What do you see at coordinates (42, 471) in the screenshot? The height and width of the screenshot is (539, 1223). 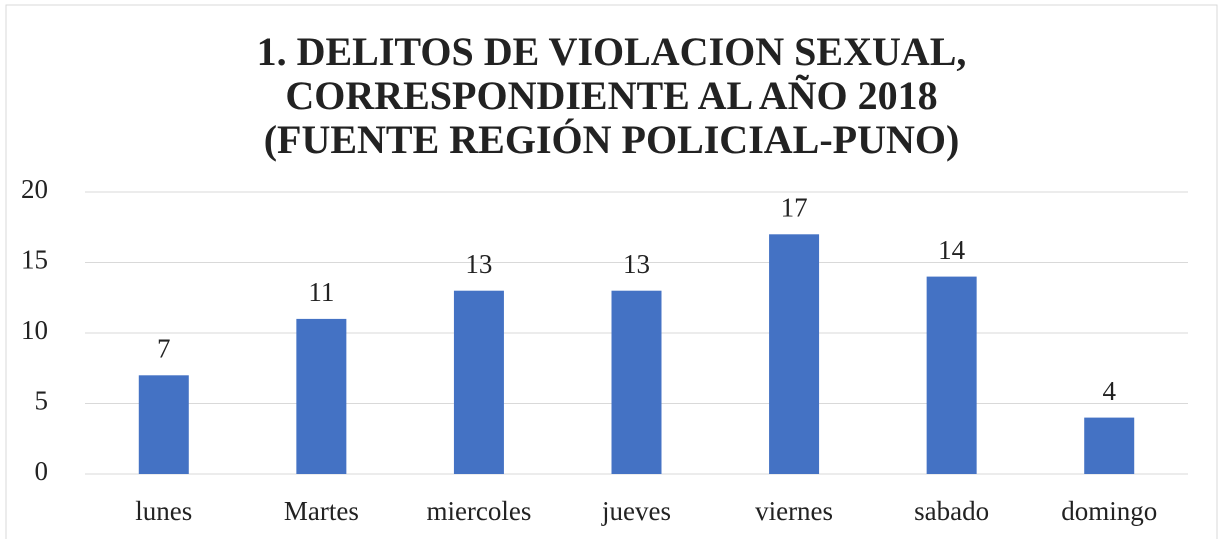 I see `y-tick-label: 0` at bounding box center [42, 471].